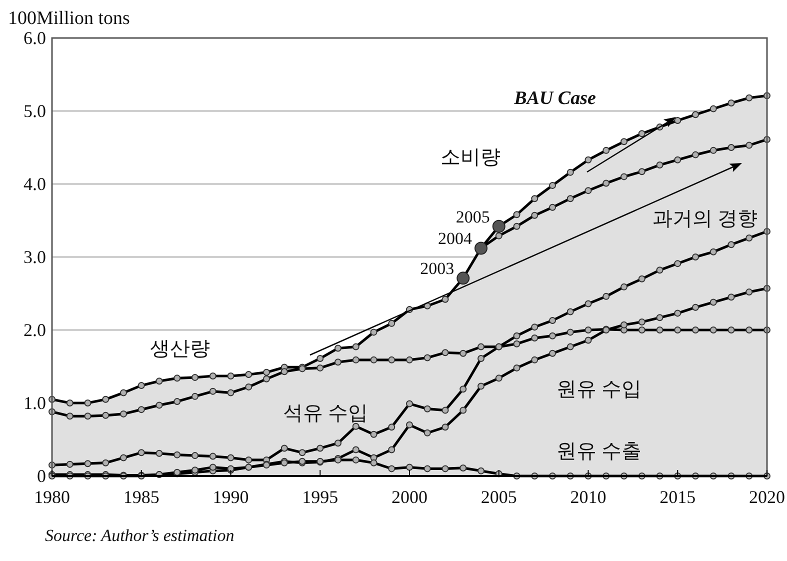 This screenshot has width=787, height=561. Describe the element at coordinates (35, 403) in the screenshot. I see `y-tick-label: 1.0` at that location.